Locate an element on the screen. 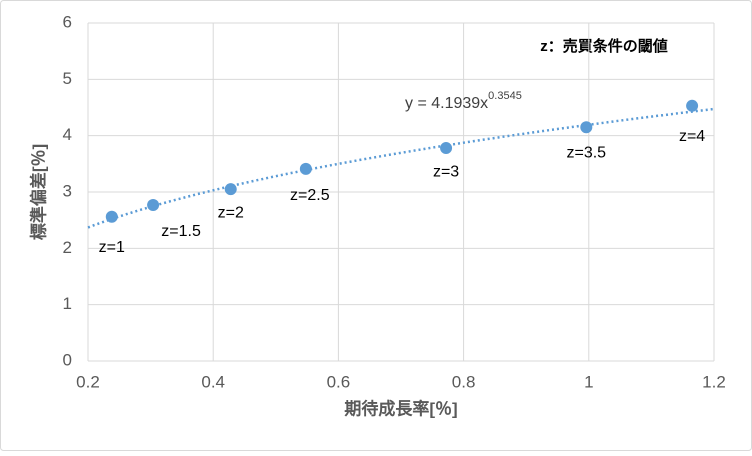 This screenshot has width=752, height=456. equation-exponent: 0.3545 is located at coordinates (505, 96).